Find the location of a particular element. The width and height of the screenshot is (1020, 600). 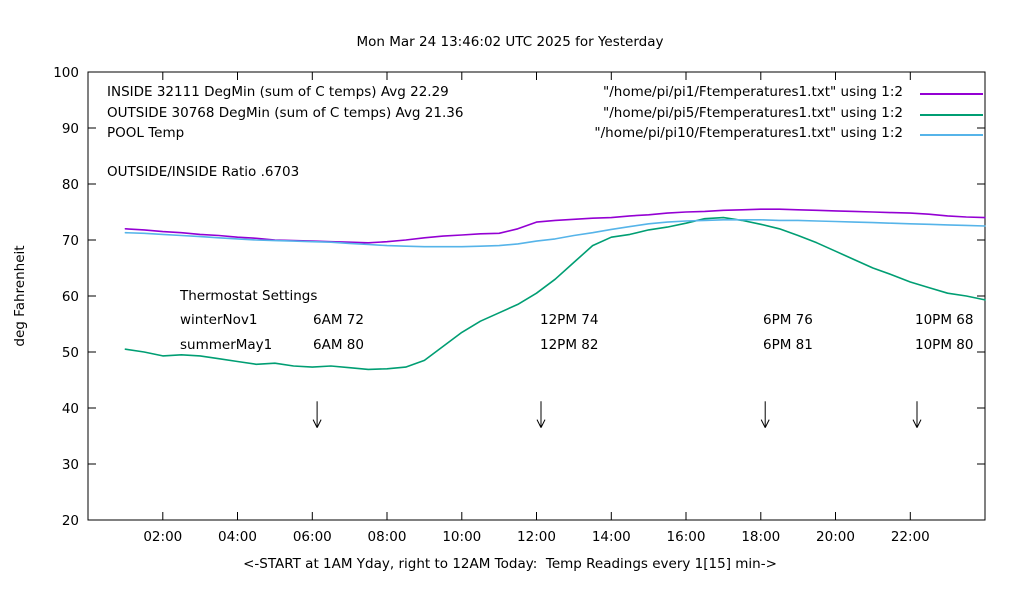

thermostat-winter-row: winterNov1 6AM 72 12PM 74 6PM 76 10PM 68 is located at coordinates (585, 322).